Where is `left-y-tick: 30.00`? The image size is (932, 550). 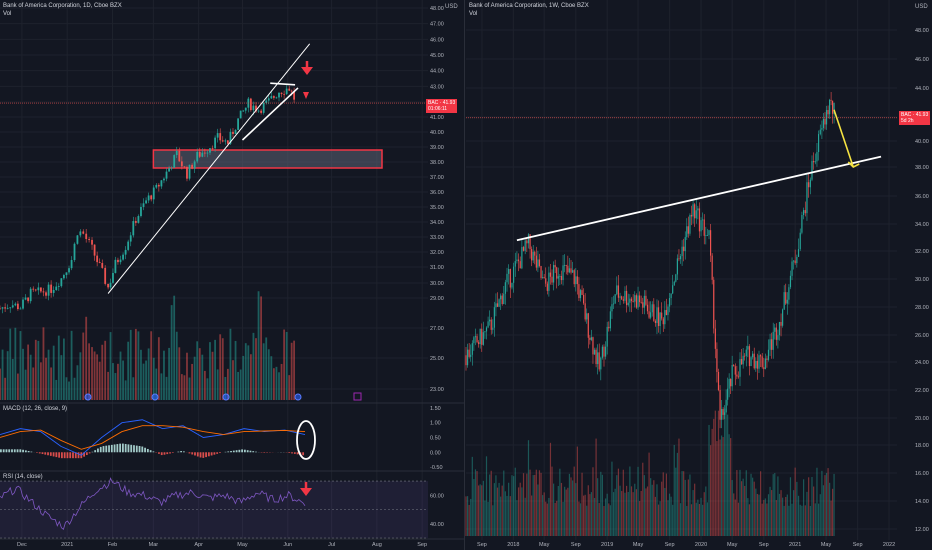 left-y-tick: 30.00 is located at coordinates (437, 284).